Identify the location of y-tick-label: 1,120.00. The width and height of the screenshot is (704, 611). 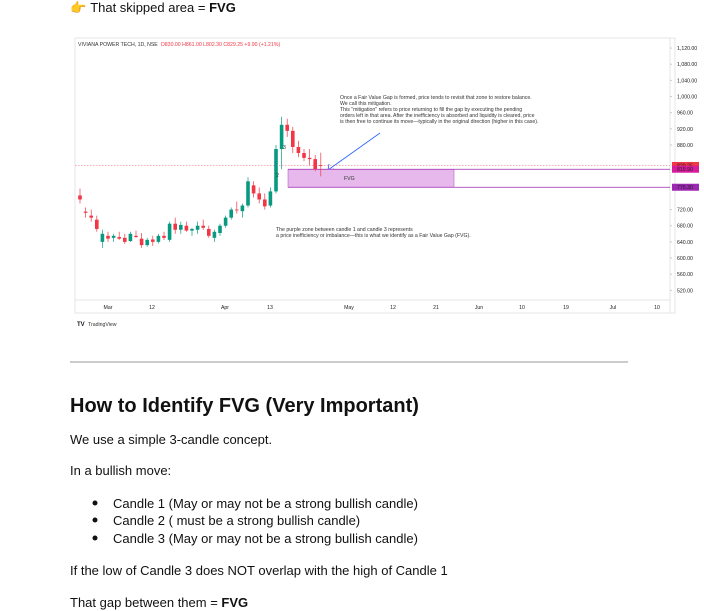
(687, 49).